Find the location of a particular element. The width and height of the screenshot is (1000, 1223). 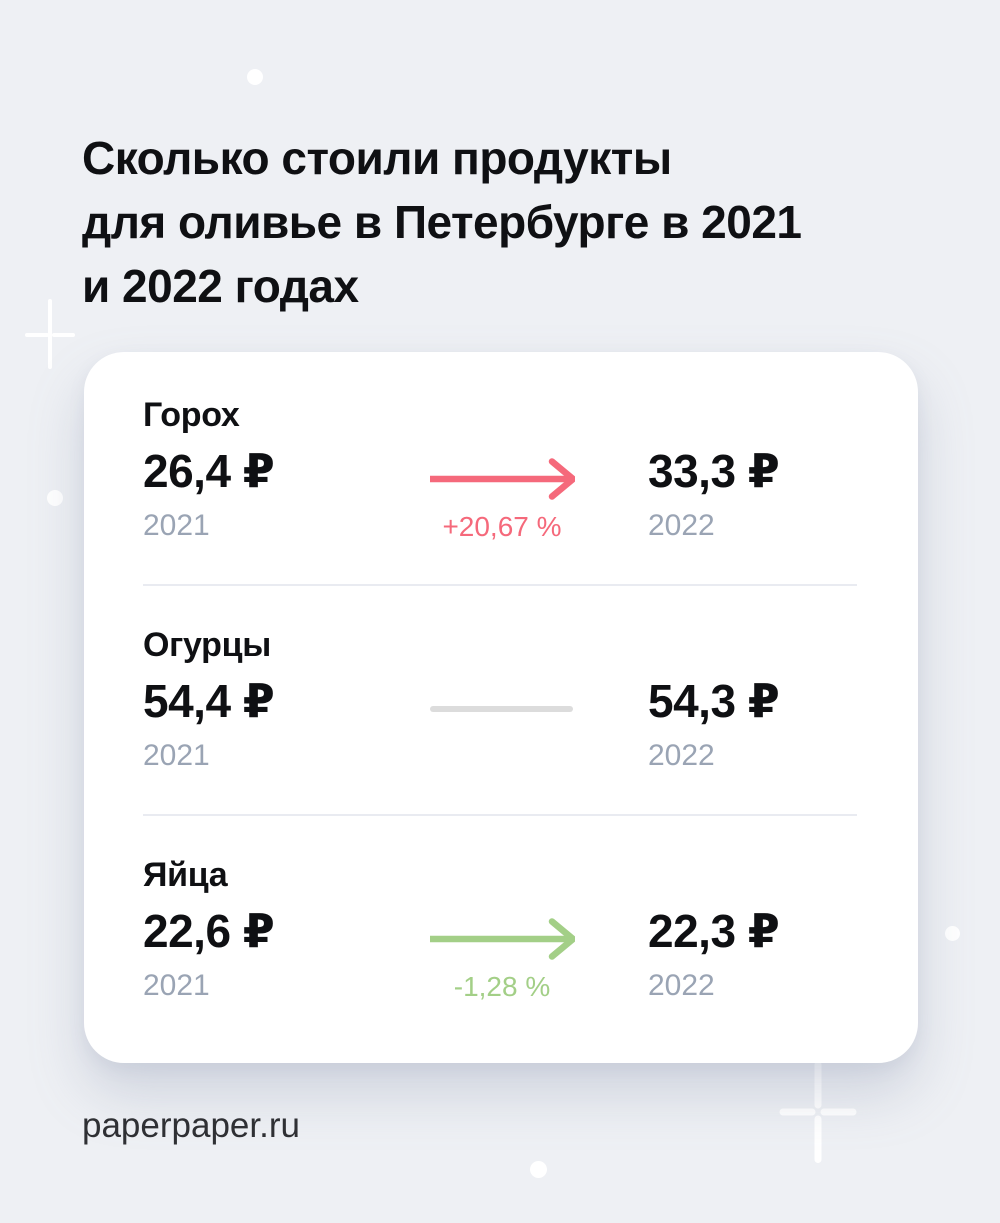

product-row-cucumbers: Огурцы 54,4 ₽ 2021 54,3 ₽ 2022 is located at coordinates (501, 714).